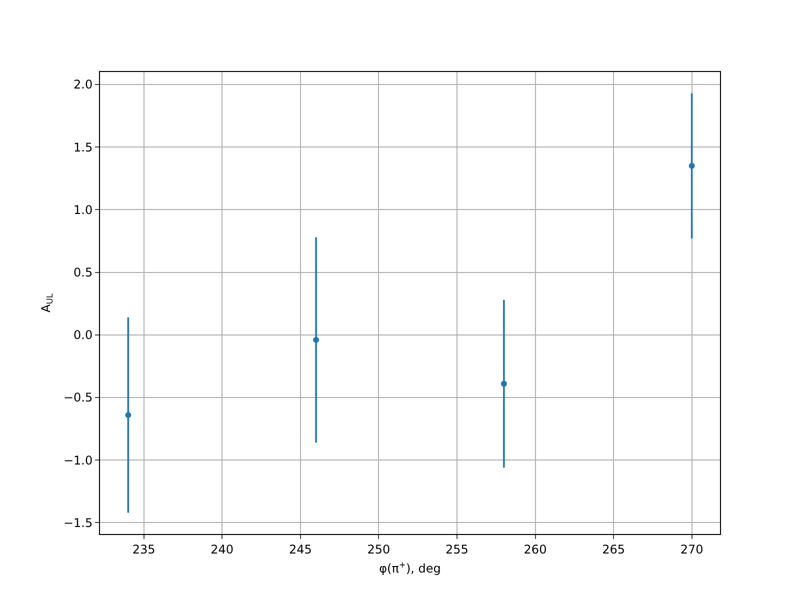 Image resolution: width=800 pixels, height=600 pixels. Describe the element at coordinates (83, 335) in the screenshot. I see `y-tick-label: 0.0` at that location.